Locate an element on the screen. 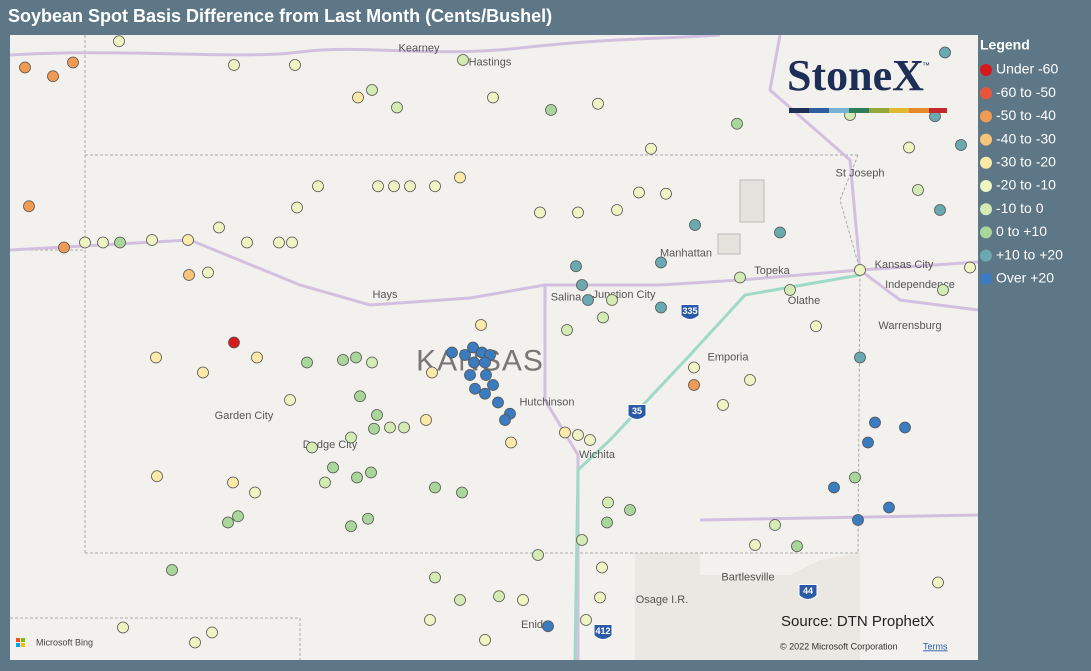  legend-label: Under -60 is located at coordinates (1027, 69).